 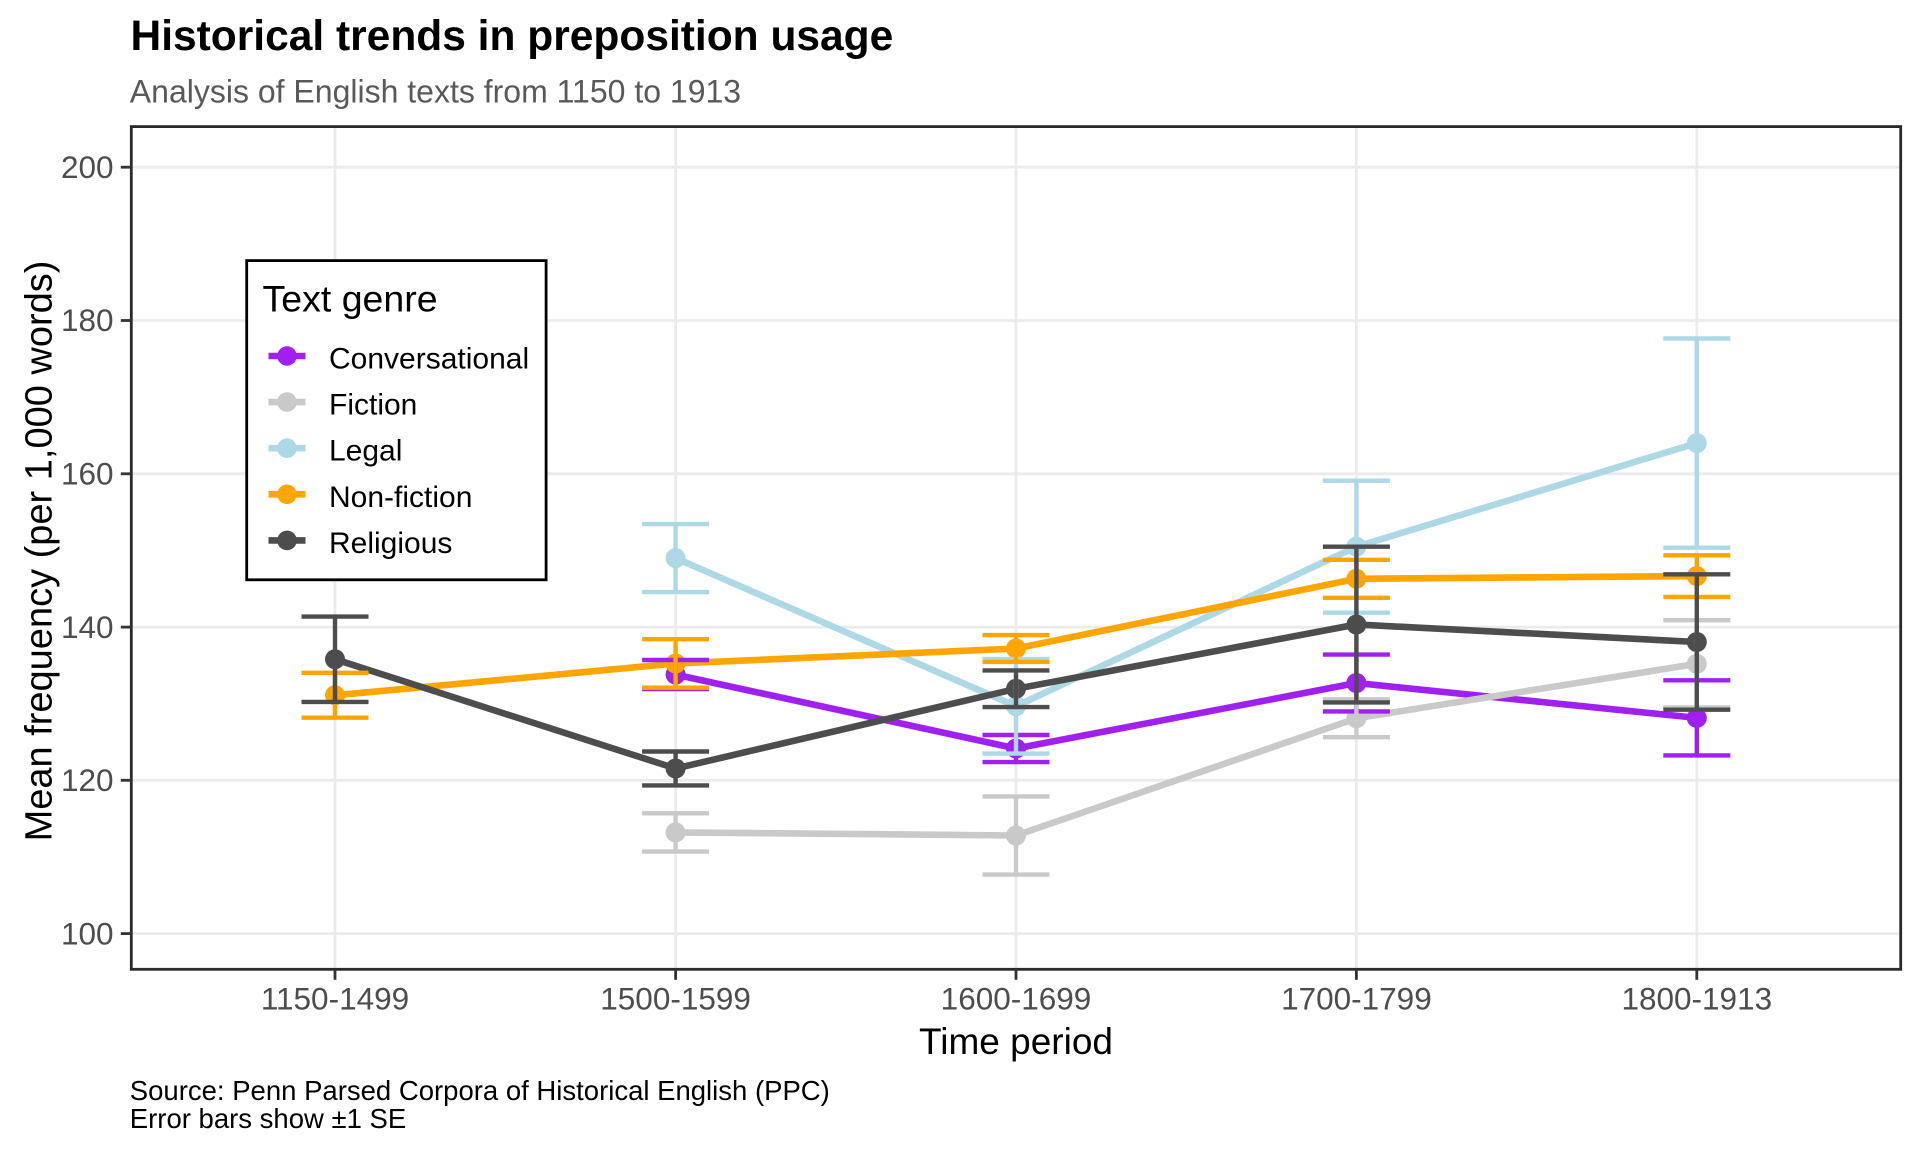 I want to click on svg-text: 120, so click(x=87, y=780).